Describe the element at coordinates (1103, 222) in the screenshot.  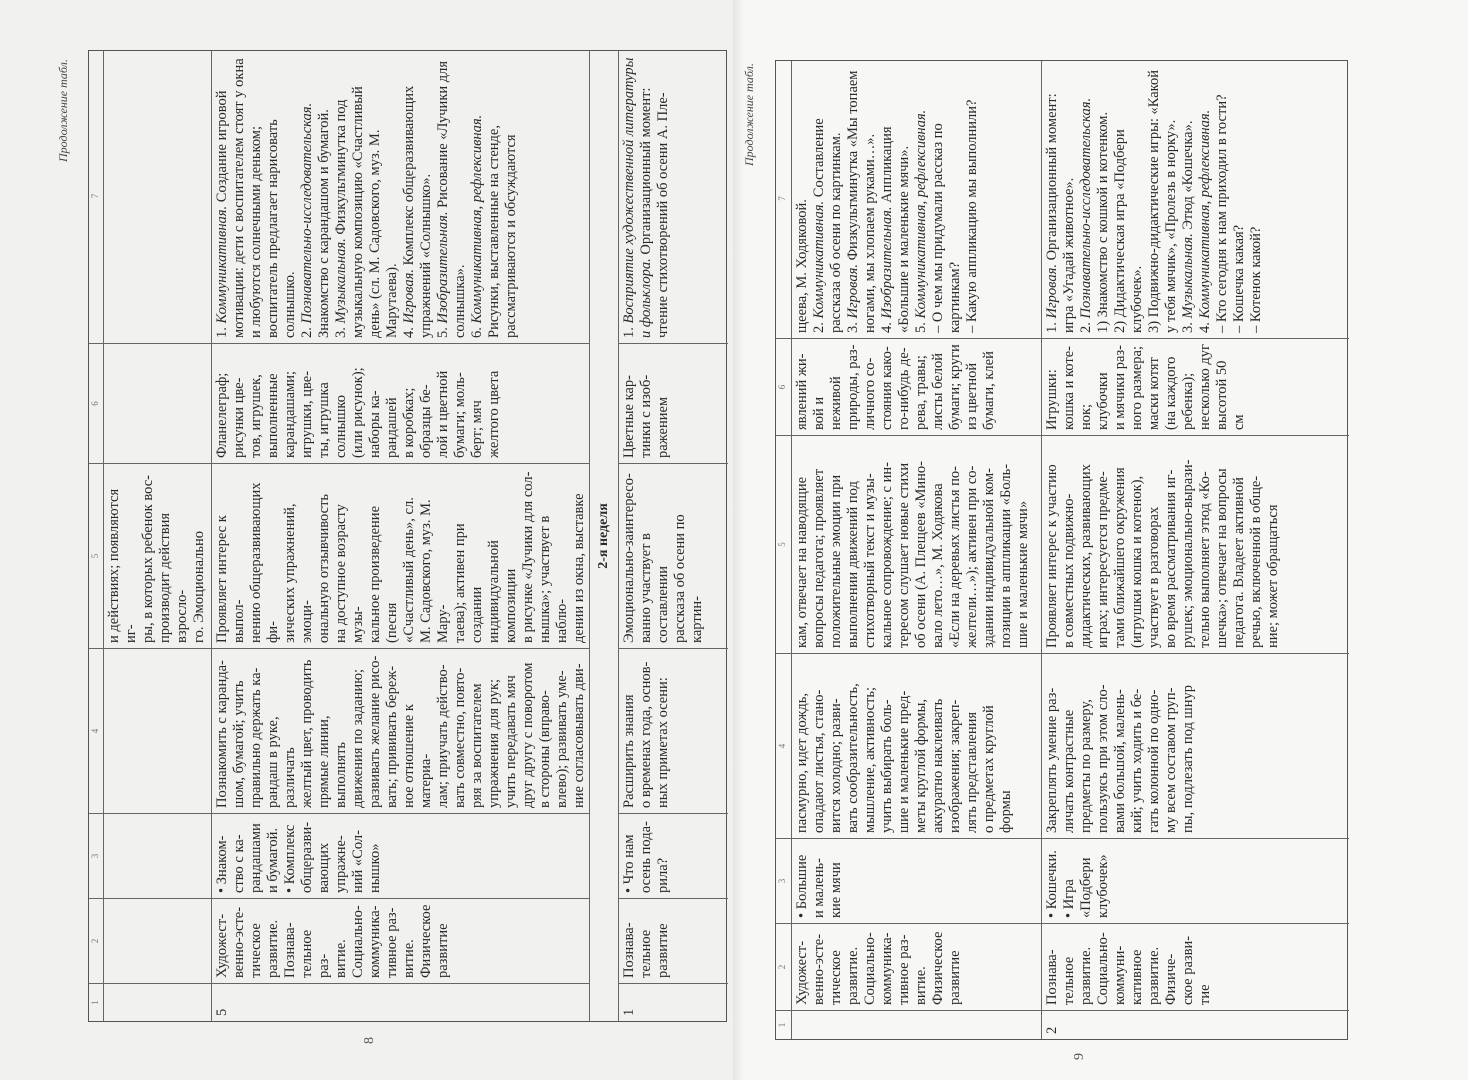
I see `activity-text: 1) Знакомство с кошкой и котенком.` at that location.